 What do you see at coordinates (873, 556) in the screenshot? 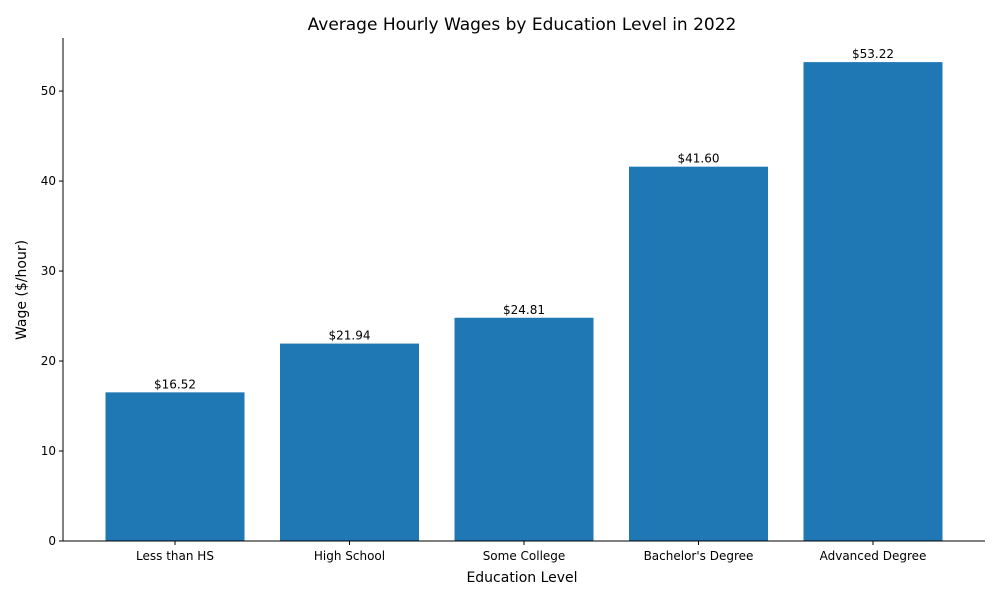
I see `x-tick-label: Advanced Degree` at bounding box center [873, 556].